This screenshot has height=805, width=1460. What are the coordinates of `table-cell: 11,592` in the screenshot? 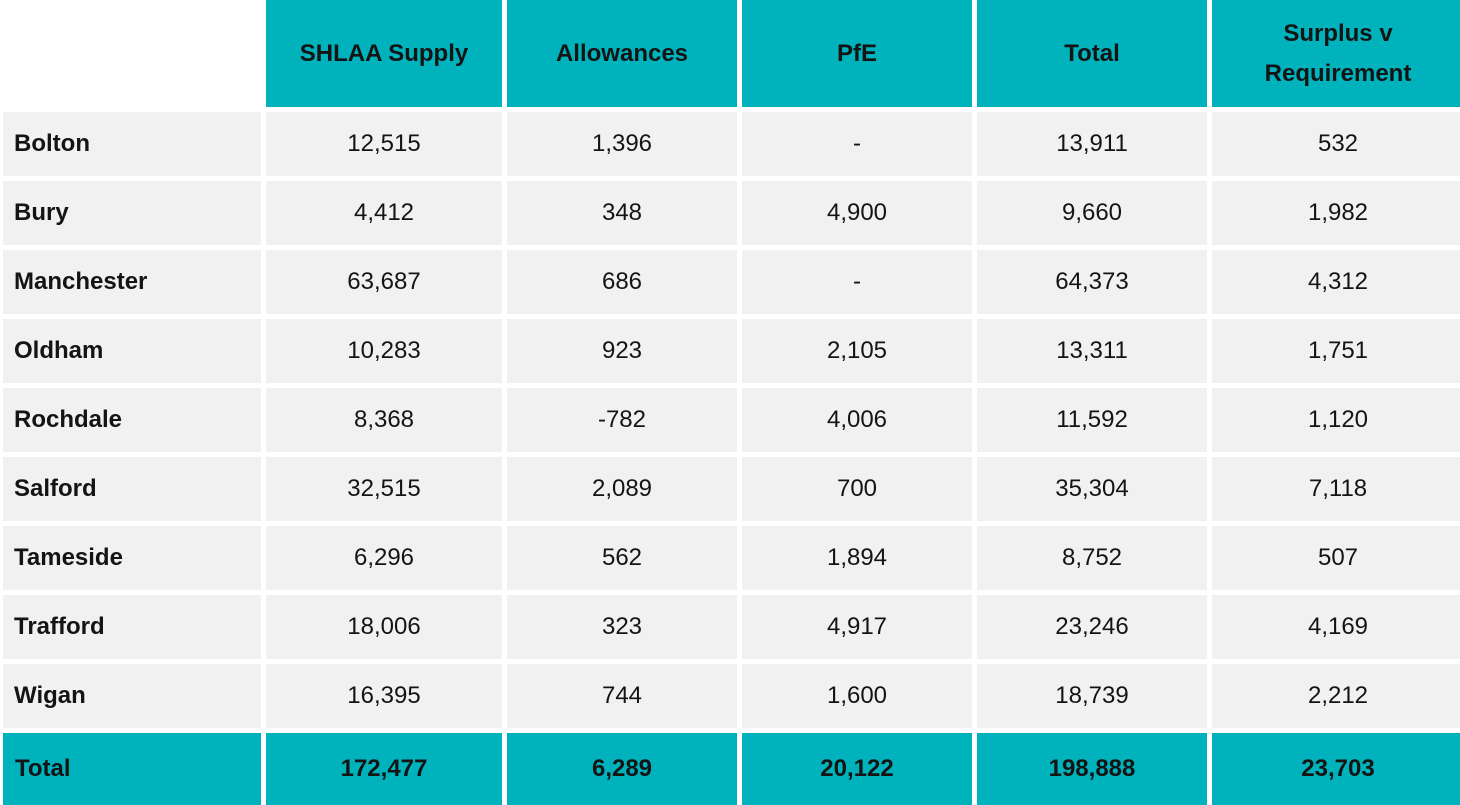 It's located at (1092, 420).